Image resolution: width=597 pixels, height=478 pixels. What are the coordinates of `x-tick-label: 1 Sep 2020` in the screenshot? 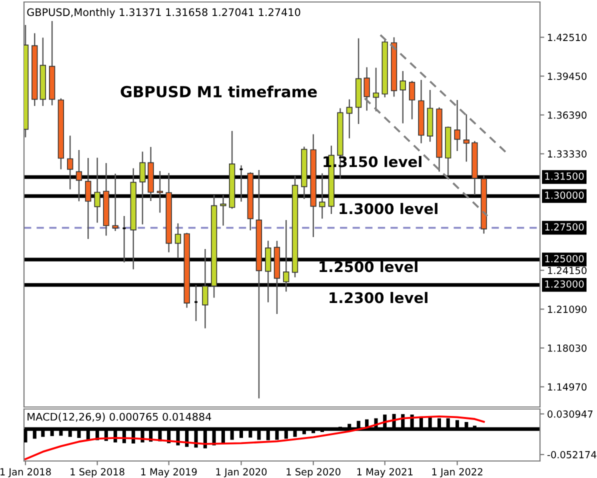 It's located at (313, 473).